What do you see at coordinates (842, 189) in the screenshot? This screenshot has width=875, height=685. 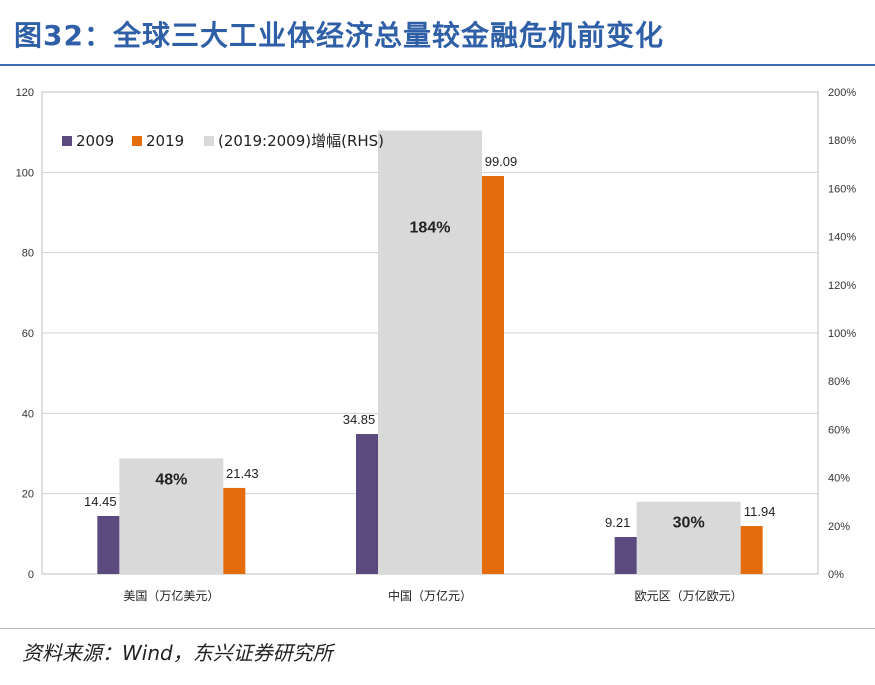 I see `right-tick-label: 160%` at bounding box center [842, 189].